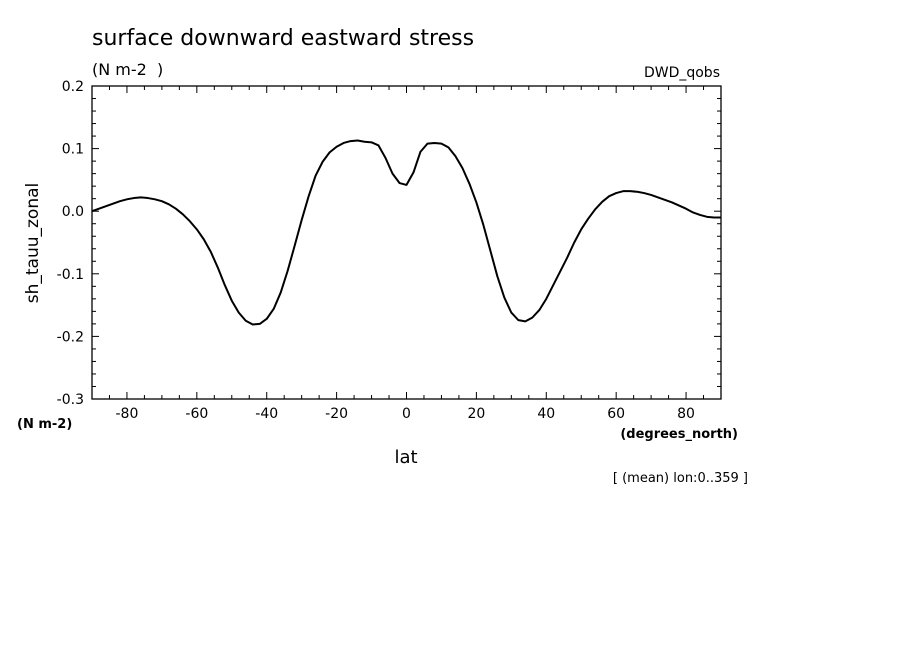 The width and height of the screenshot is (904, 654). I want to click on y-tick-label: 0.1, so click(73, 150).